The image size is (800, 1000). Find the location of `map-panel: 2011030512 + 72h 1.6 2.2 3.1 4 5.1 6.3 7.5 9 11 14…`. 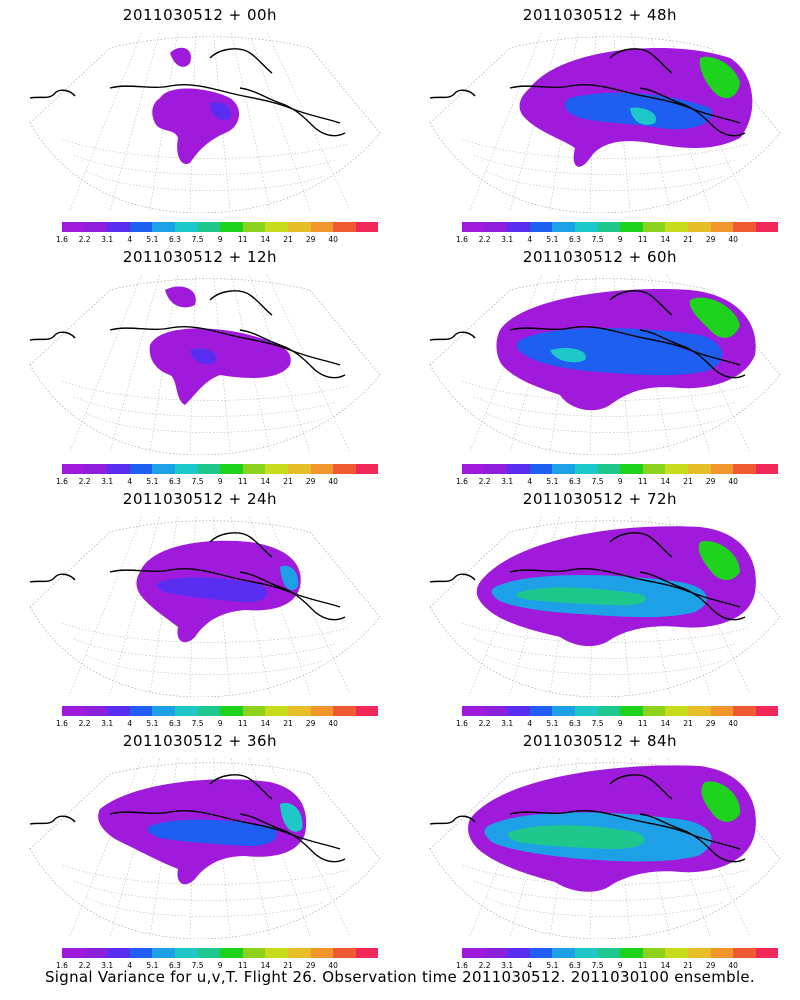

map-panel: 2011030512 + 72h 1.6 2.2 3.1 4 5.1 6.3 7.5 9 11 14… is located at coordinates (600, 606).